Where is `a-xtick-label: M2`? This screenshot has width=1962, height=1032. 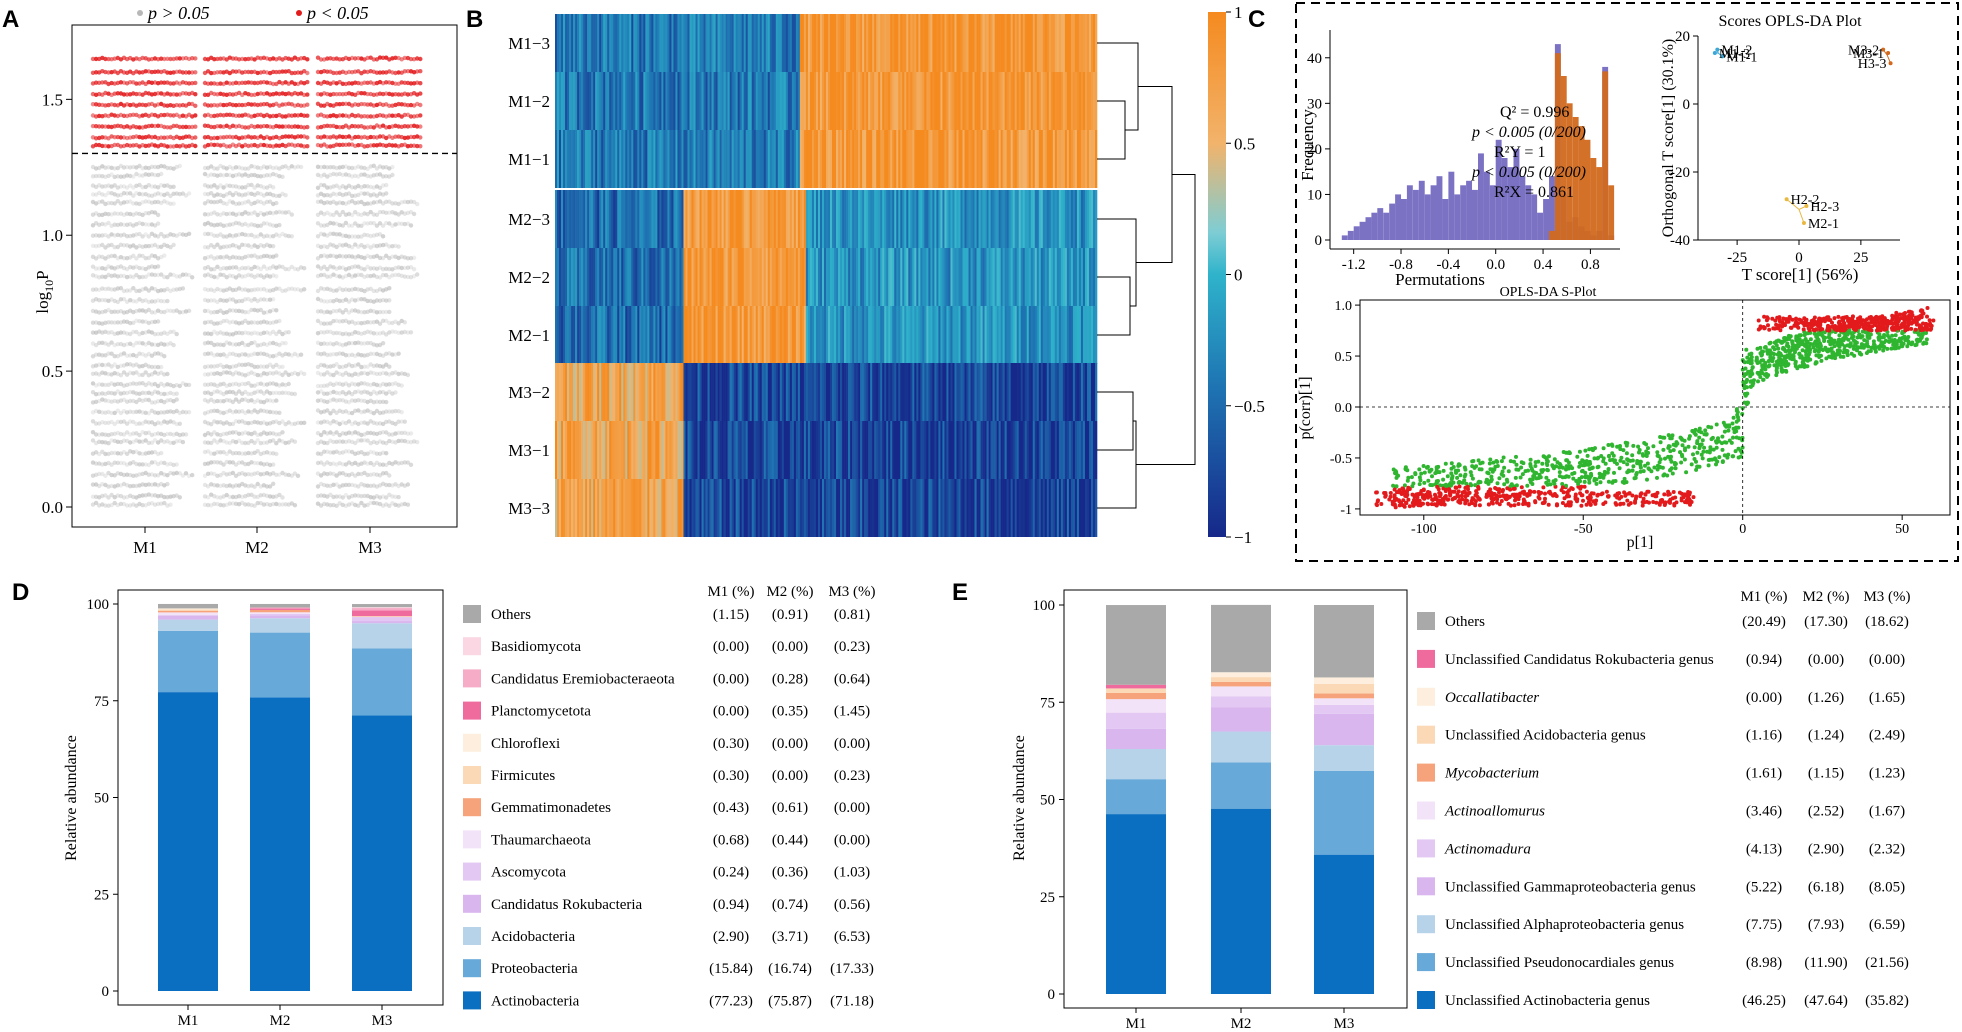 a-xtick-label: M2 is located at coordinates (257, 547).